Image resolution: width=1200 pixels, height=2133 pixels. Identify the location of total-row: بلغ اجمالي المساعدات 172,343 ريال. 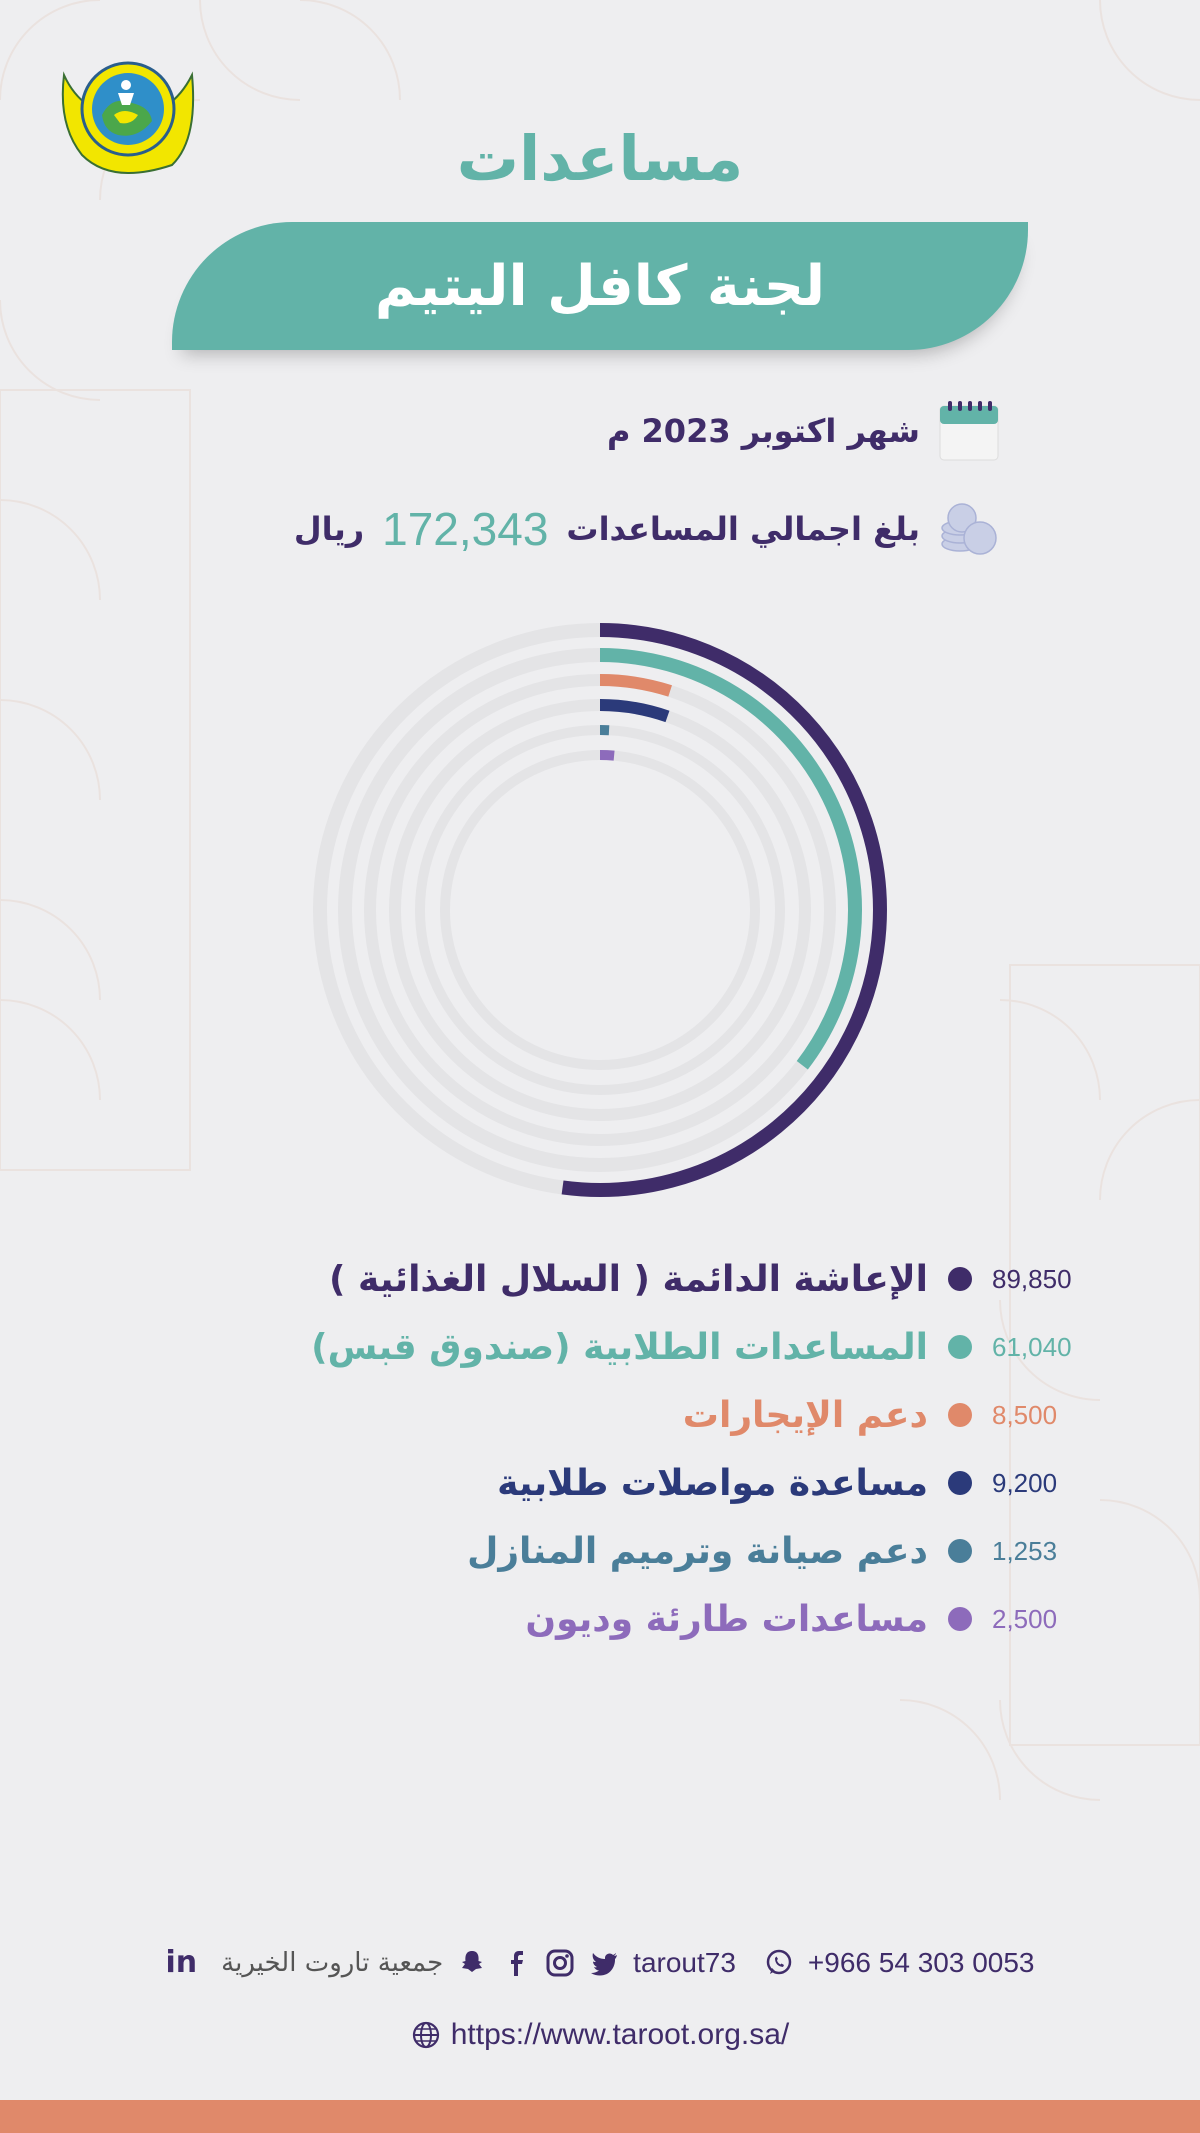
(647, 529).